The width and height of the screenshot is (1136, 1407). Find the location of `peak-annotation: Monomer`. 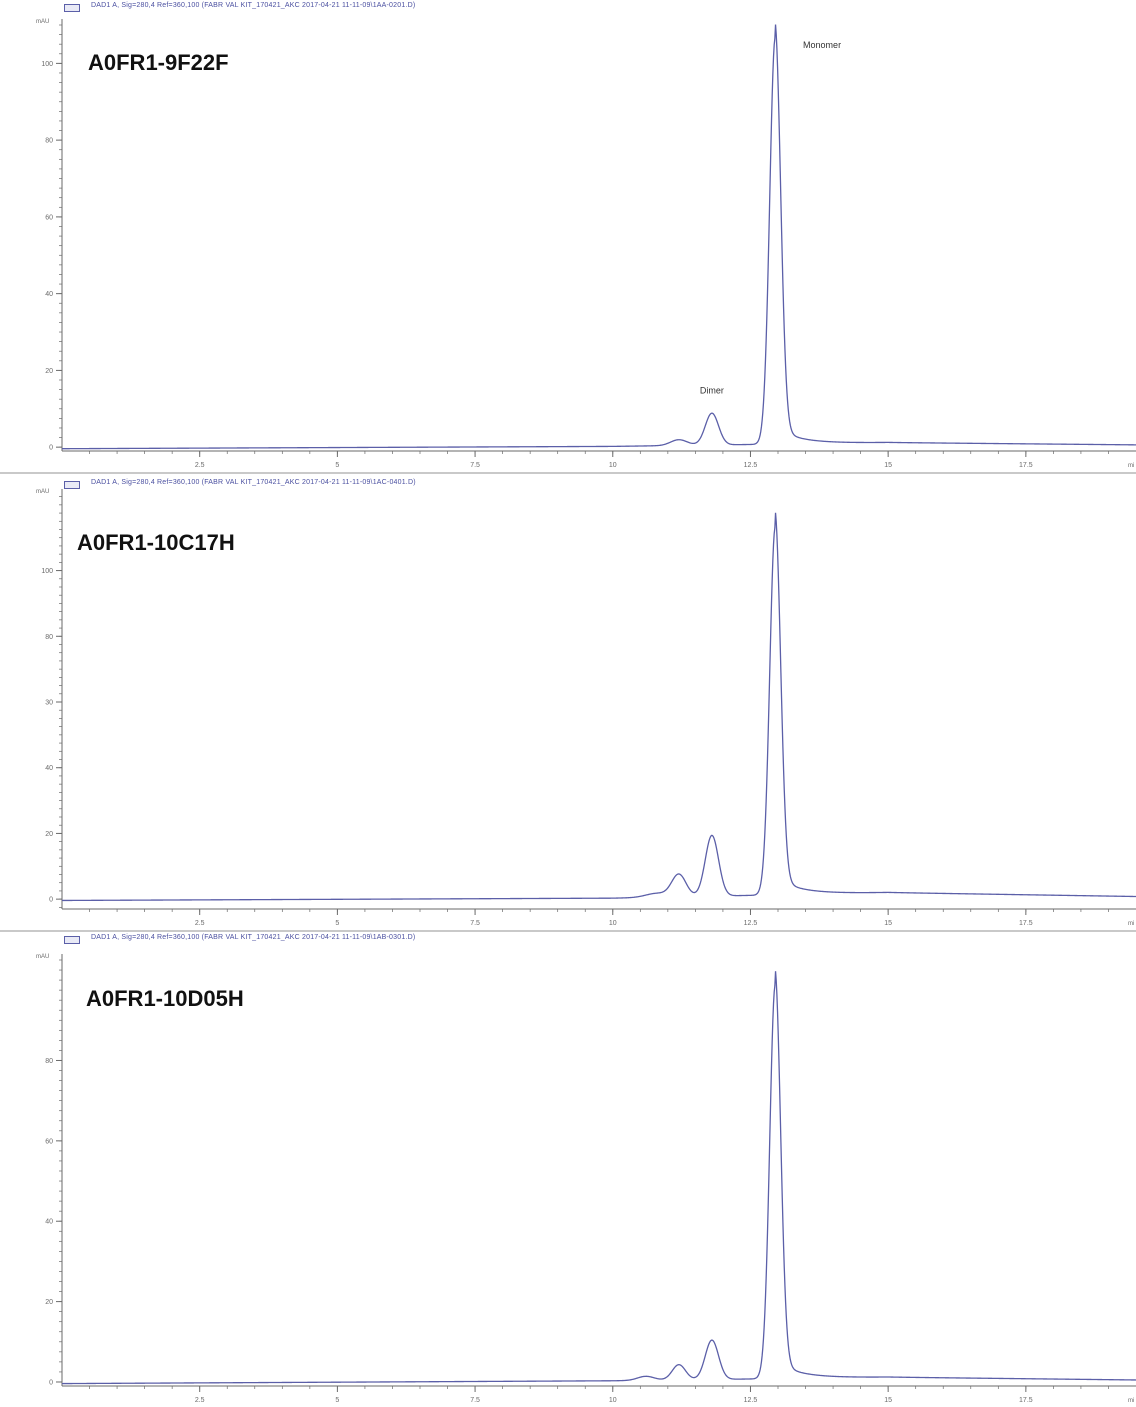

peak-annotation: Monomer is located at coordinates (822, 45).